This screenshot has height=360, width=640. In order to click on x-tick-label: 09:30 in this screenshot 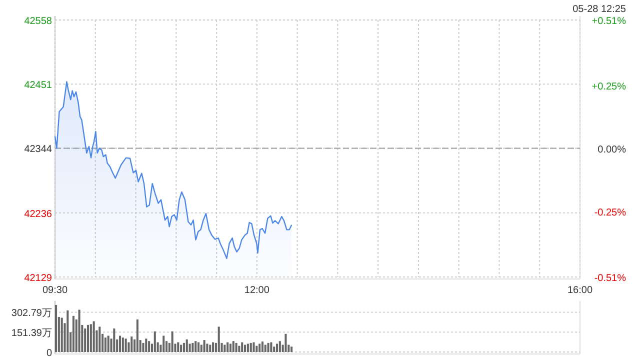, I will do `click(55, 290)`.